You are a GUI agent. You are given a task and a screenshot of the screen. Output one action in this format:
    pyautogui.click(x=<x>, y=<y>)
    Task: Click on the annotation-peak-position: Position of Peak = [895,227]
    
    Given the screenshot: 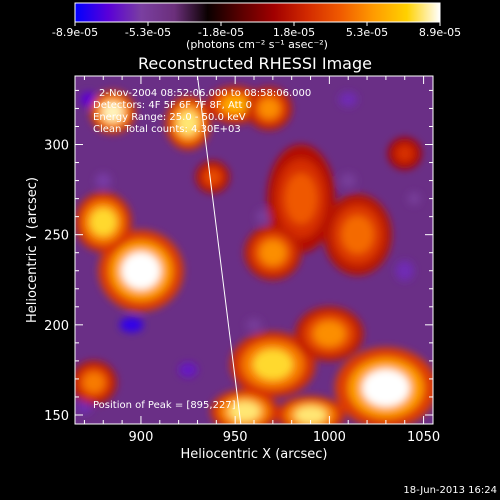 What is the action you would take?
    pyautogui.click(x=164, y=405)
    